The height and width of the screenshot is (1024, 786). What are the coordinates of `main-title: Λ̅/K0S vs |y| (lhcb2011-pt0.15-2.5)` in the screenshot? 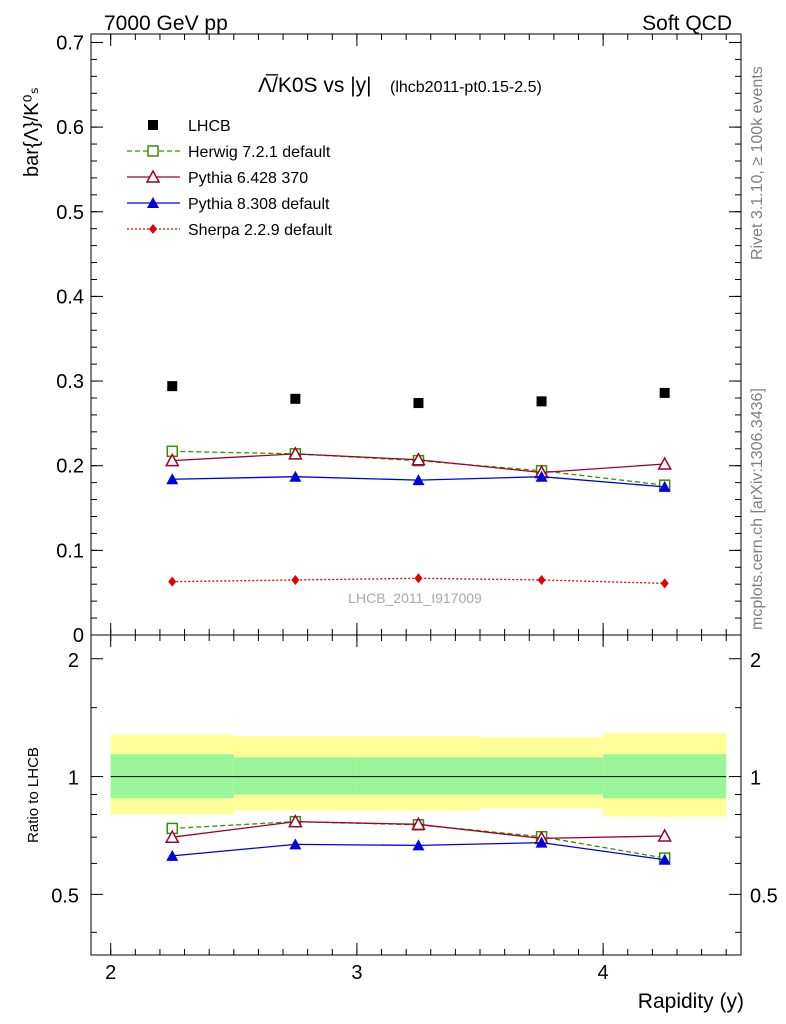 It's located at (400, 85).